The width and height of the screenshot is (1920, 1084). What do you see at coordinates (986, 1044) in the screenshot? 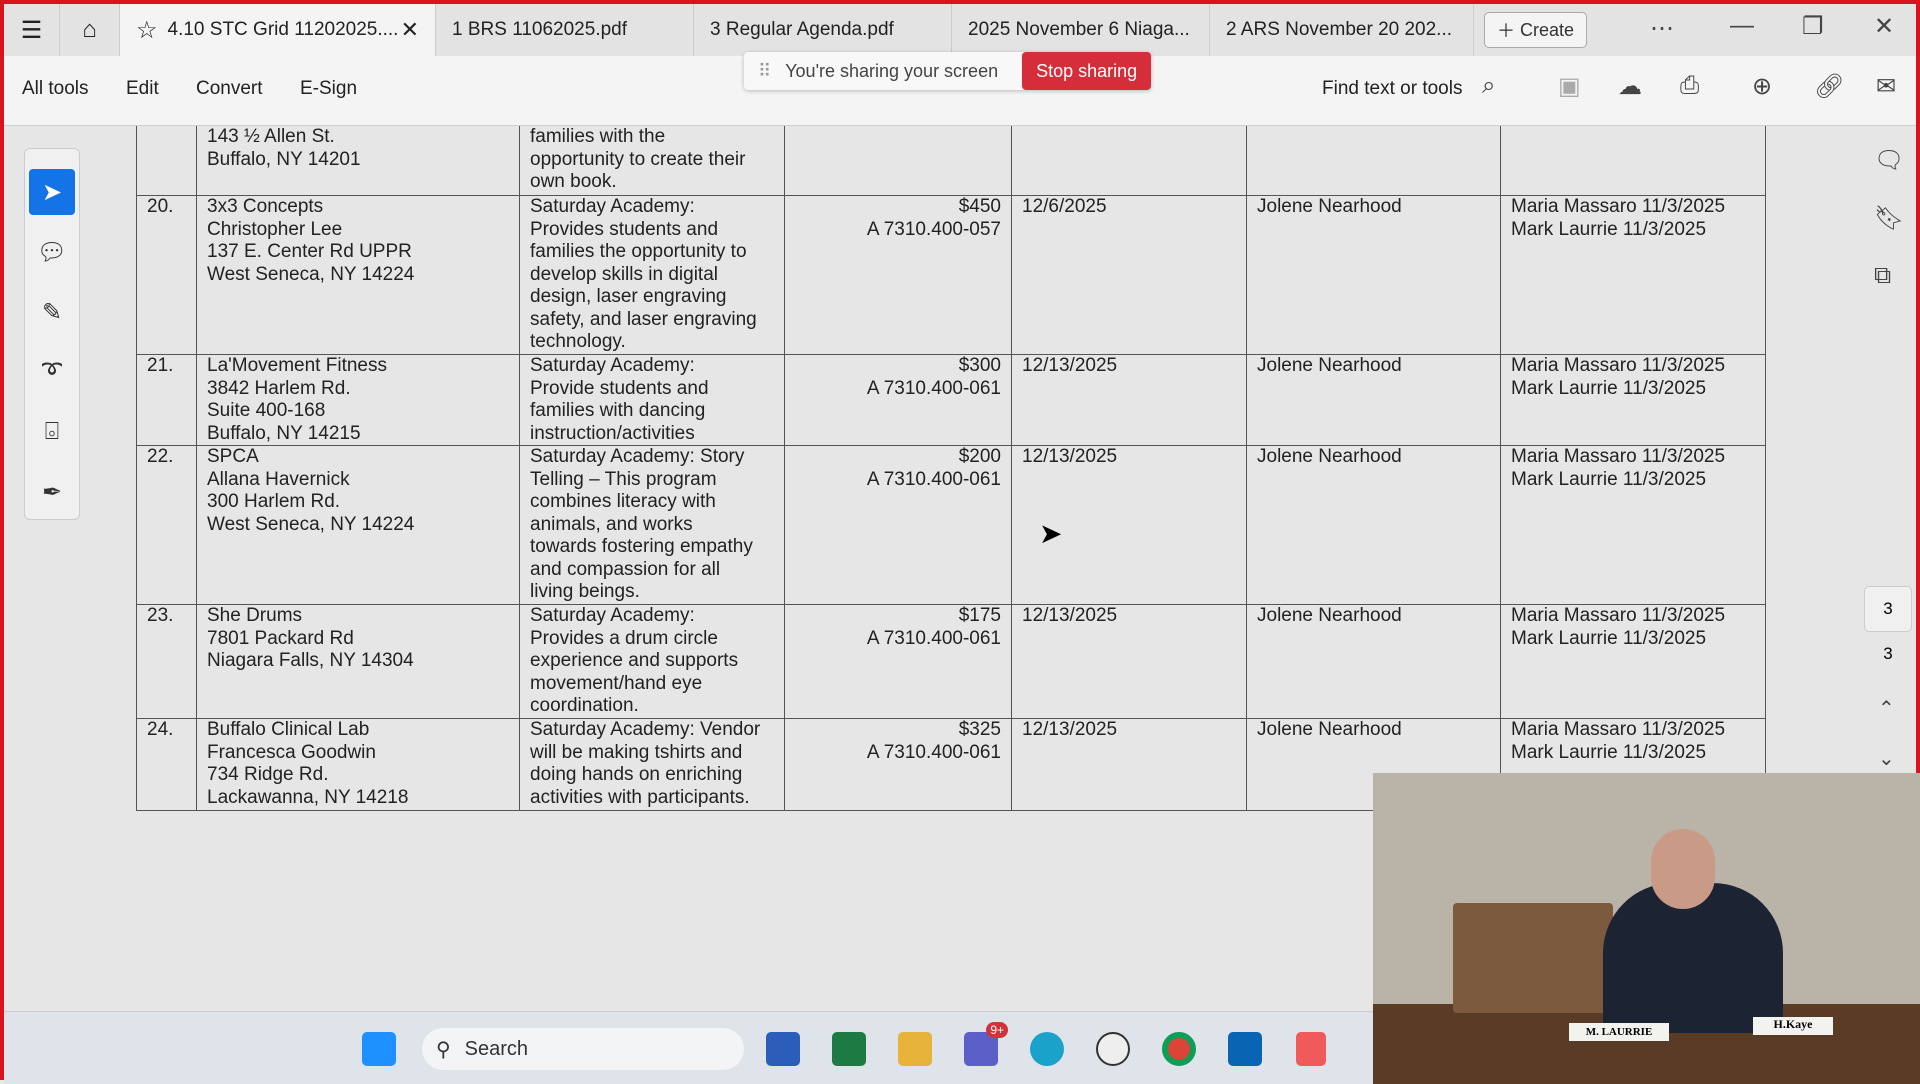
I see `teams-icon: 9+` at bounding box center [986, 1044].